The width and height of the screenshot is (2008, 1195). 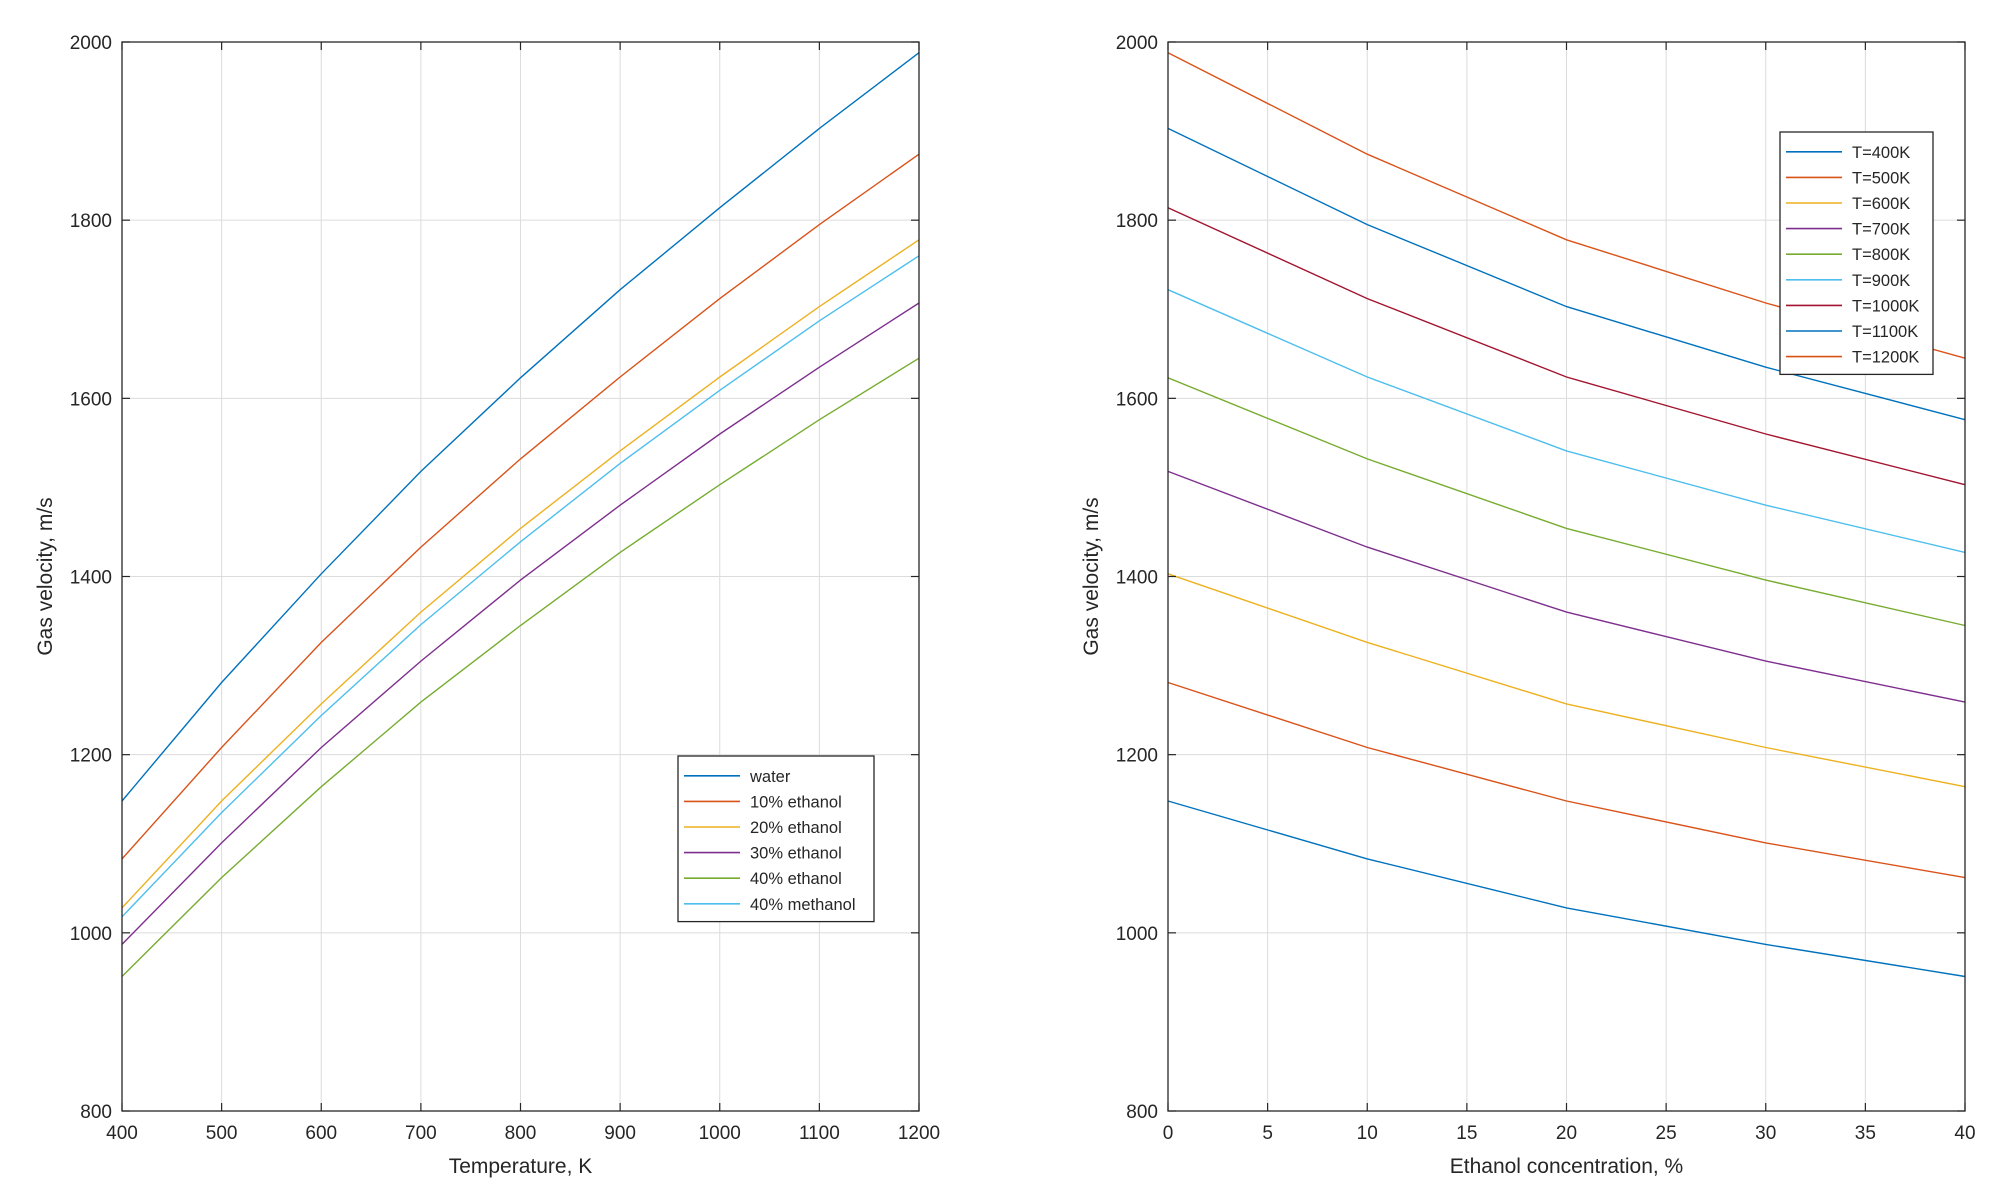 What do you see at coordinates (819, 1133) in the screenshot?
I see `x-tick-label: 1100` at bounding box center [819, 1133].